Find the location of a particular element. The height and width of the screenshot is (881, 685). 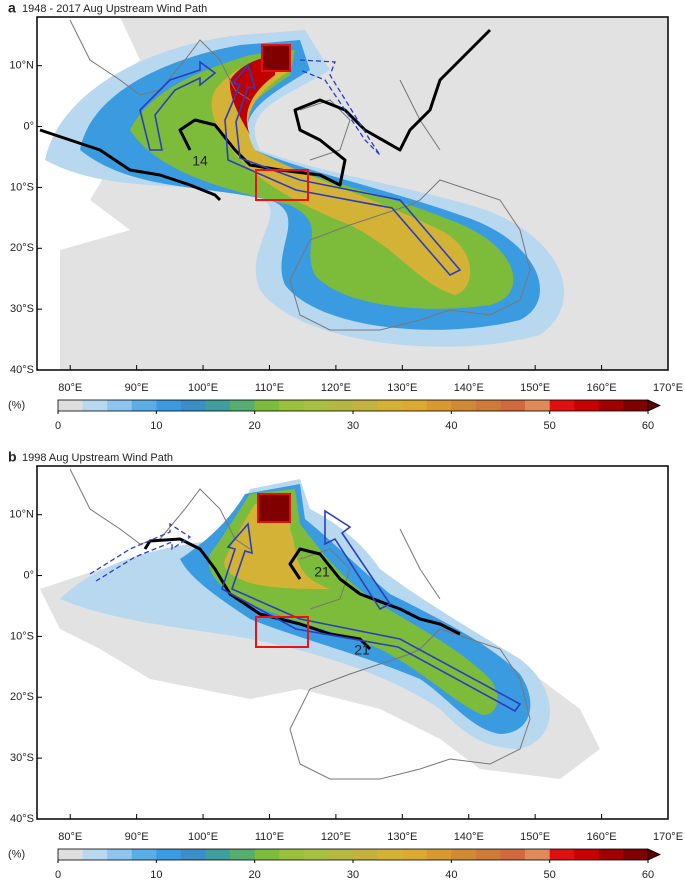

x-tick-label: 140°E is located at coordinates (469, 837).